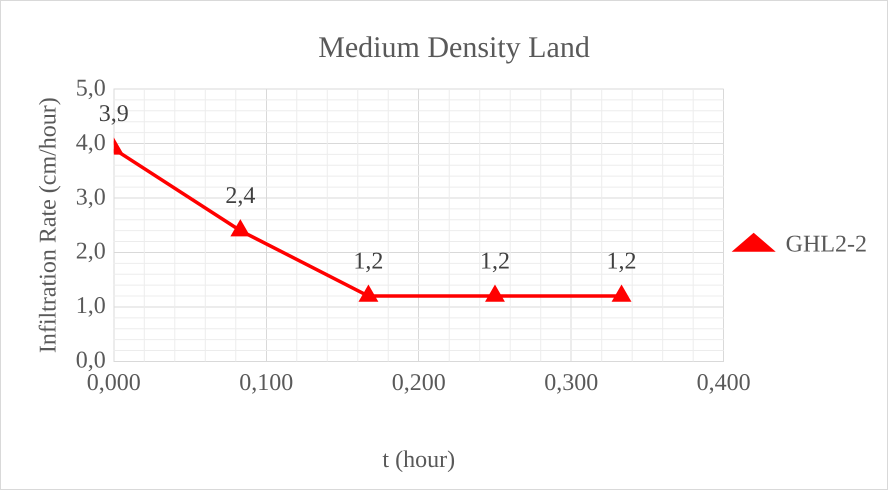 This screenshot has width=888, height=490. What do you see at coordinates (454, 47) in the screenshot?
I see `chart-title: Medium Density Land` at bounding box center [454, 47].